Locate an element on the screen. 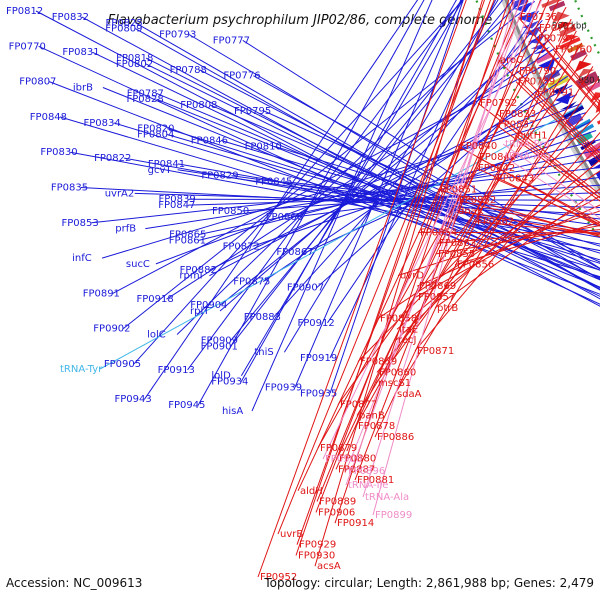 The height and width of the screenshot is (600, 600). forward-gene-label: FP0831 is located at coordinates (80, 52).